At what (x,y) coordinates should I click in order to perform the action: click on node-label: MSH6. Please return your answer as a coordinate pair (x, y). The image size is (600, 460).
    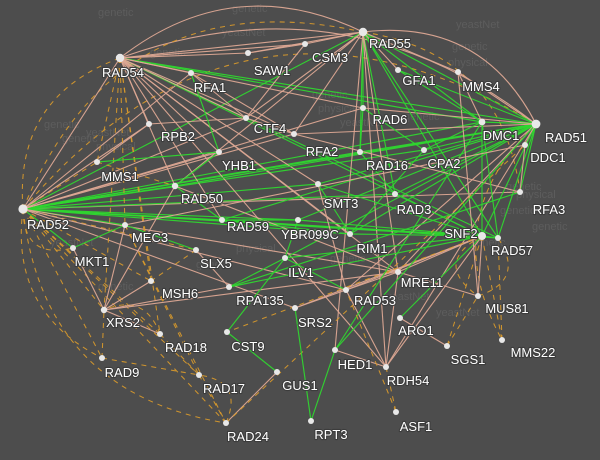
    Looking at the image, I should click on (180, 293).